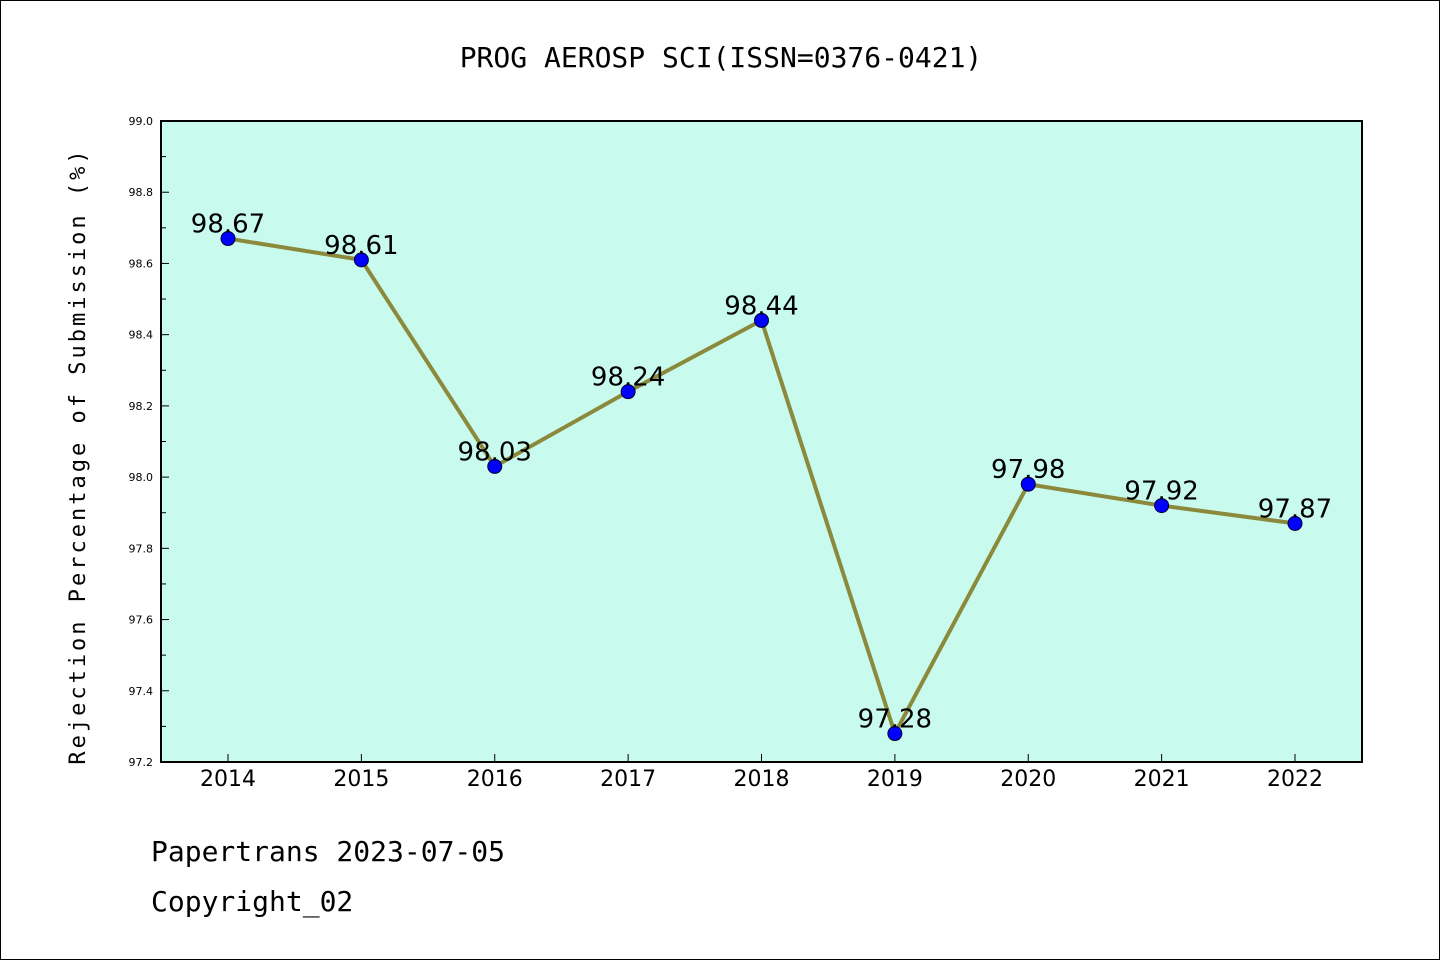  What do you see at coordinates (141, 762) in the screenshot?
I see `y-tick-label: 97.2` at bounding box center [141, 762].